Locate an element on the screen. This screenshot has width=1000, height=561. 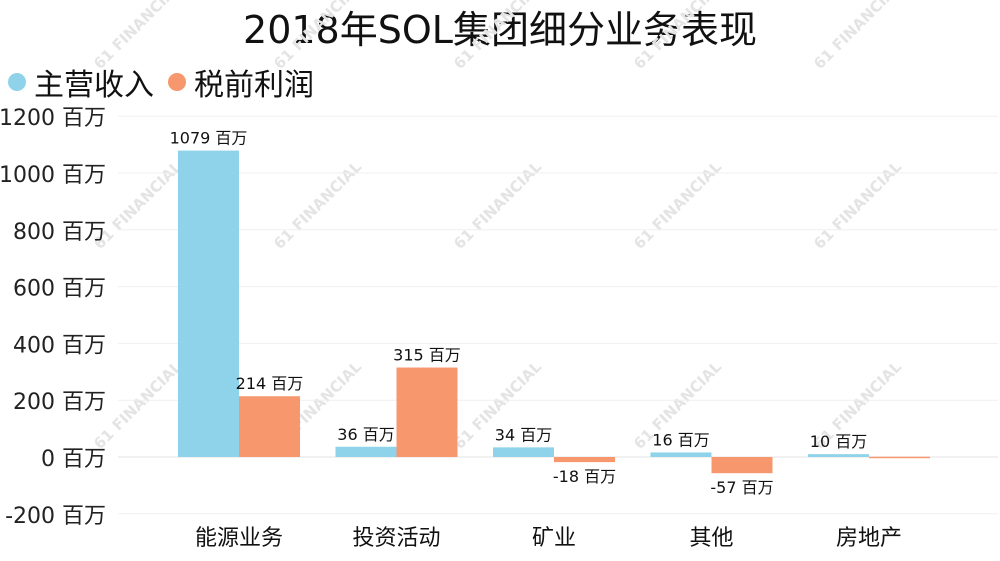
y-tick-label: 400 百万 is located at coordinates (59, 345).